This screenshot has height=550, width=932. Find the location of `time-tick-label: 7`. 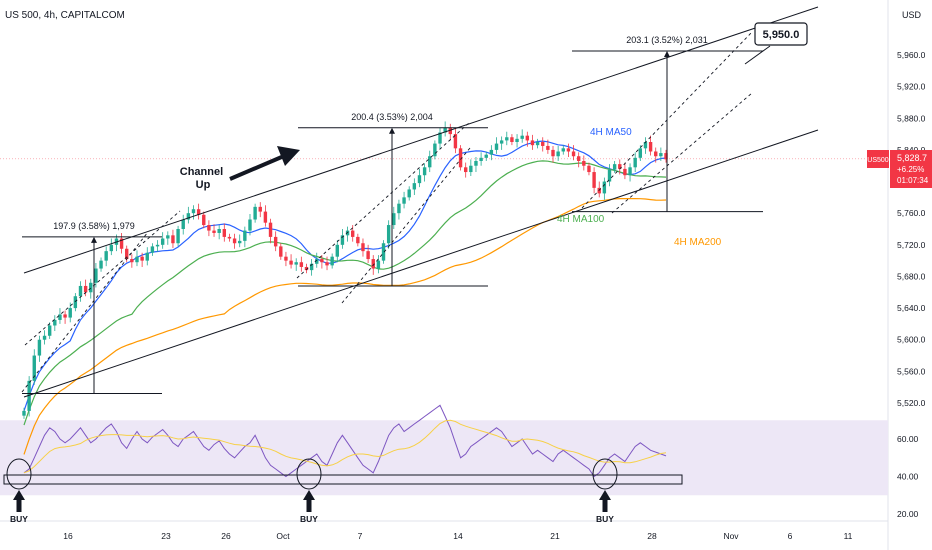

time-tick-label: 7 is located at coordinates (360, 536).